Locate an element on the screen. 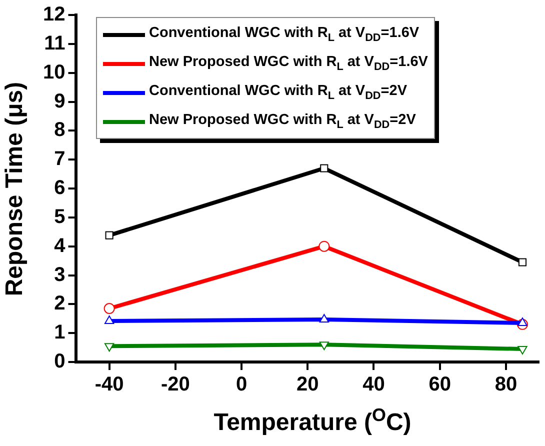 The width and height of the screenshot is (545, 446). x-tick-label: -40 is located at coordinates (109, 385).